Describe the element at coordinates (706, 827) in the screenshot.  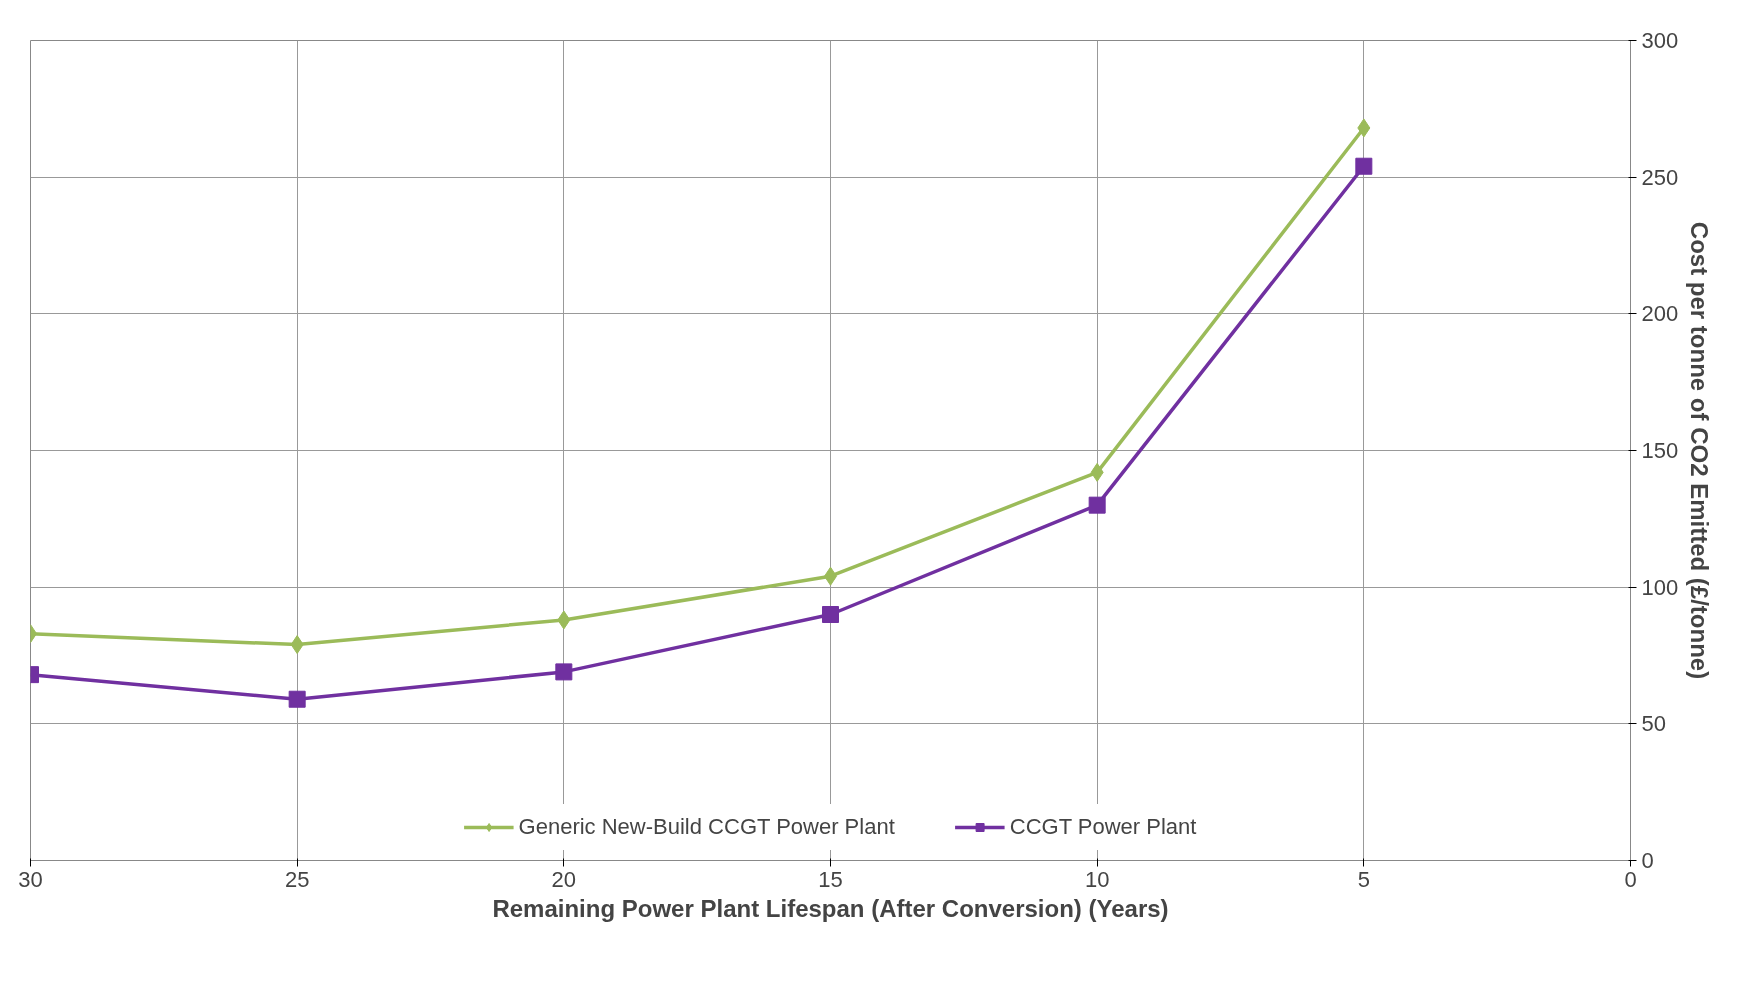
I see `legend-label: Generic New-Build CCGT Power Plant` at that location.